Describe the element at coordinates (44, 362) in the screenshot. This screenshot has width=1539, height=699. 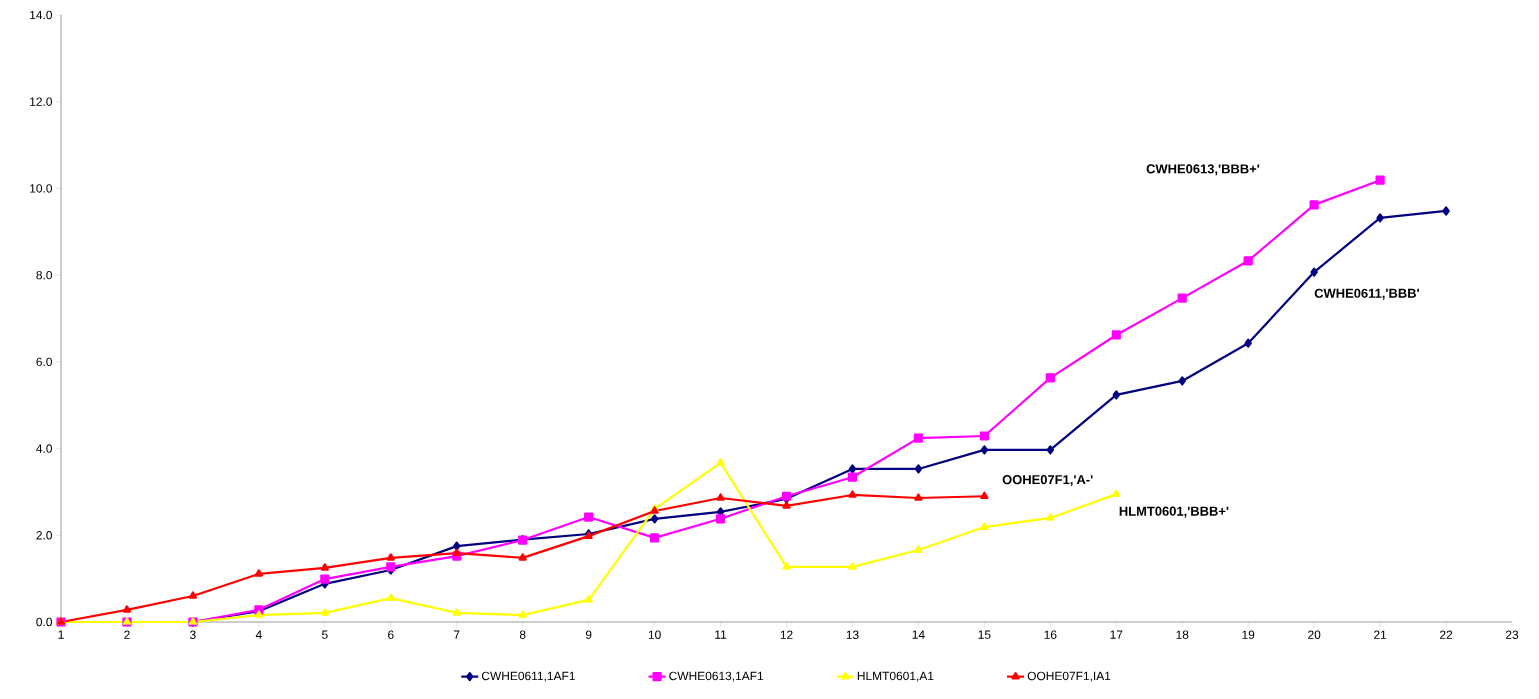
I see `y-tick-label: 6.0` at that location.